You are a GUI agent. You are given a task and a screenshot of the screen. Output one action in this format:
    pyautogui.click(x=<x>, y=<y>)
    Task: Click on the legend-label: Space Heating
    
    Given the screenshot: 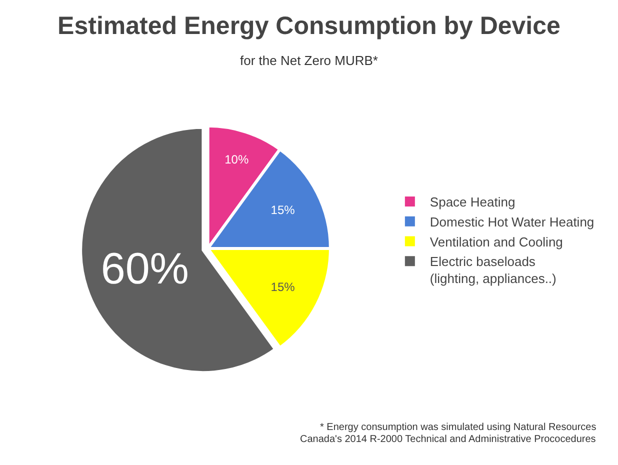 What is the action you would take?
    pyautogui.click(x=473, y=202)
    